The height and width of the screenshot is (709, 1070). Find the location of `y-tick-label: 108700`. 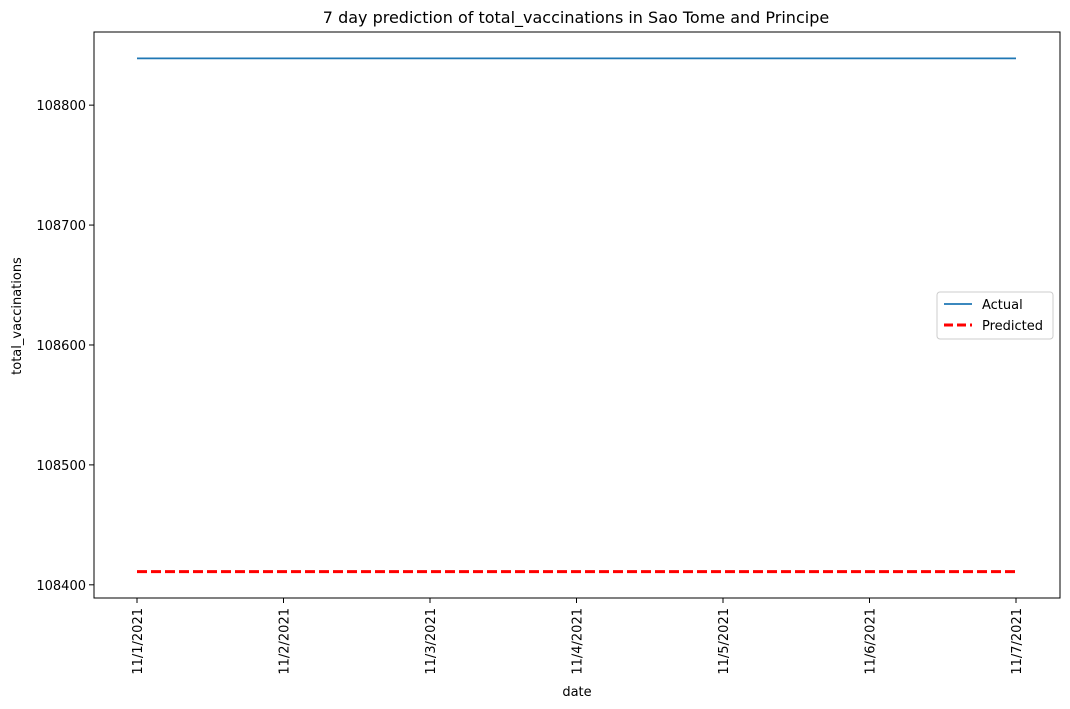

y-tick-label: 108700 is located at coordinates (61, 226).